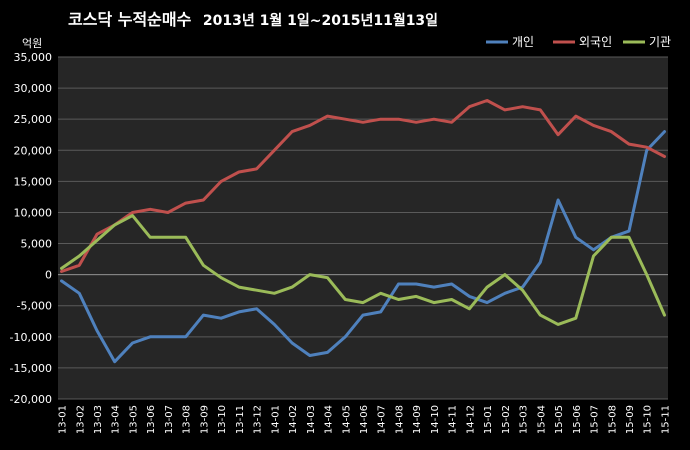  What do you see at coordinates (595, 42) in the screenshot?
I see `legend-label-1: 외국인` at bounding box center [595, 42].